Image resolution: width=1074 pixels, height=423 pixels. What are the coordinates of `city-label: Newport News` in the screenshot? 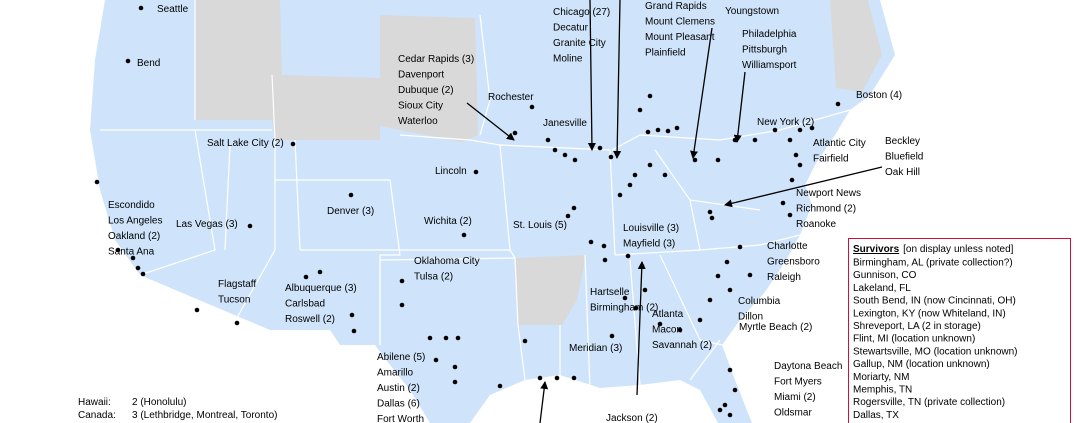 It's located at (828, 193).